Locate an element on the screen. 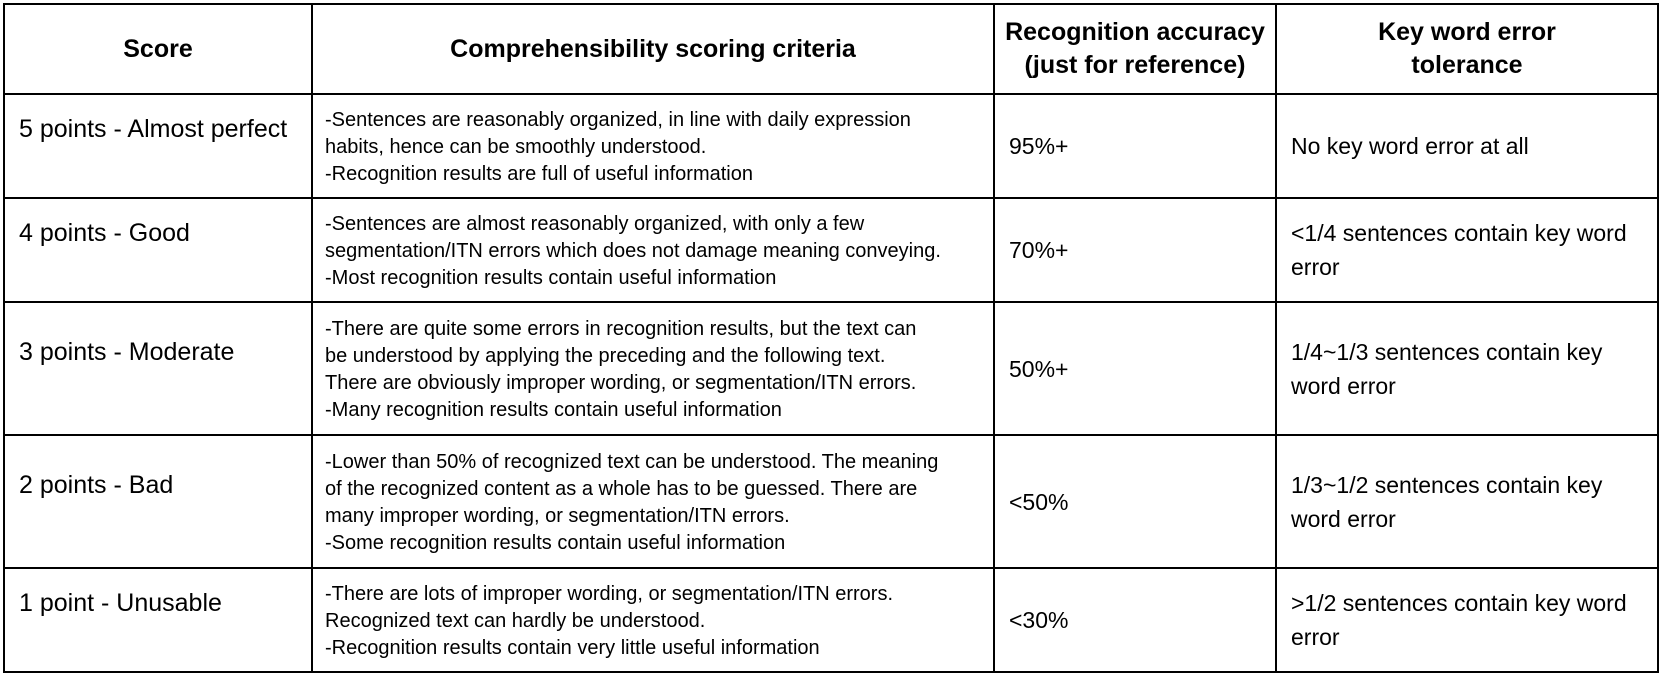  header-score: Score is located at coordinates (158, 49).